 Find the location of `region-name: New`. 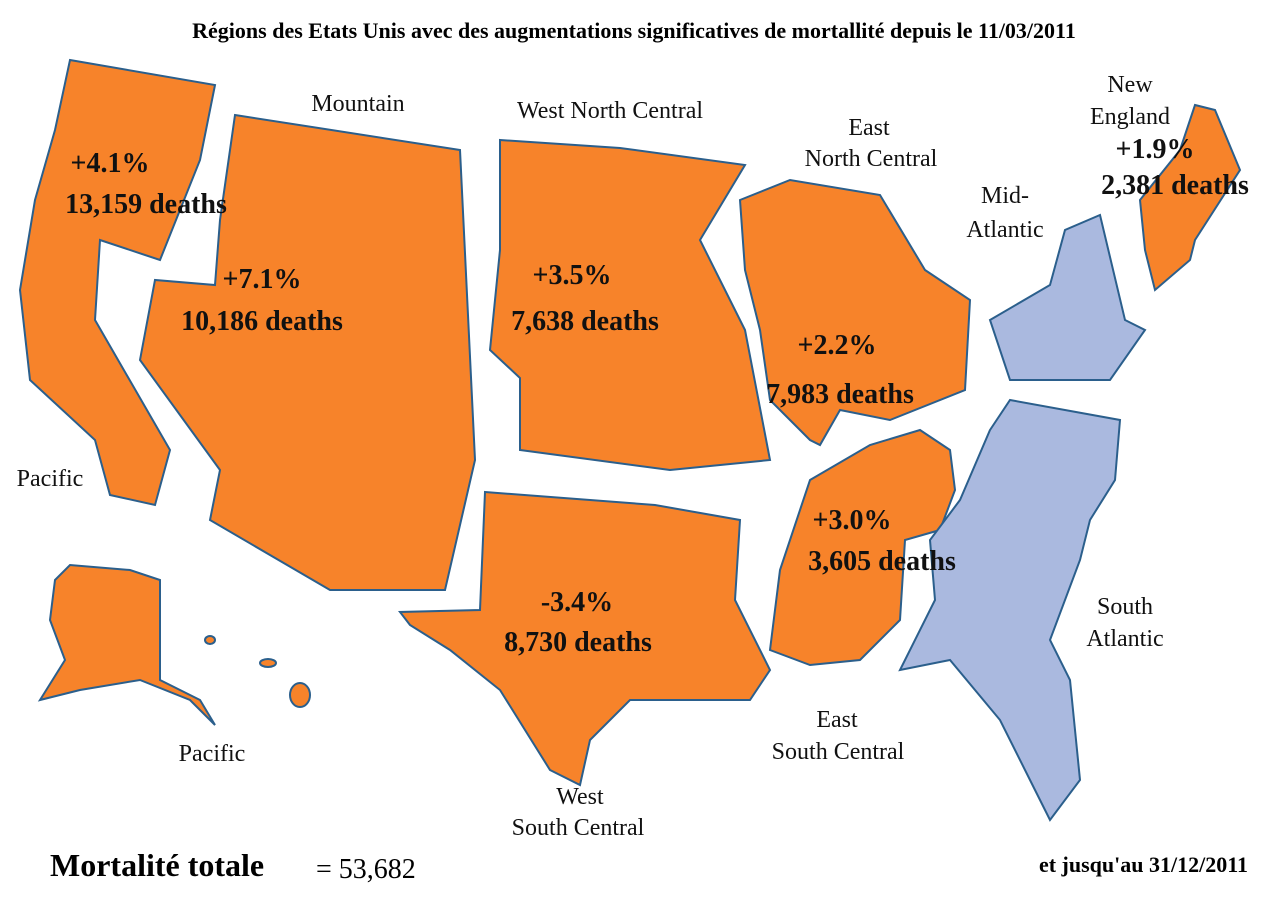

region-name: New is located at coordinates (1130, 85).